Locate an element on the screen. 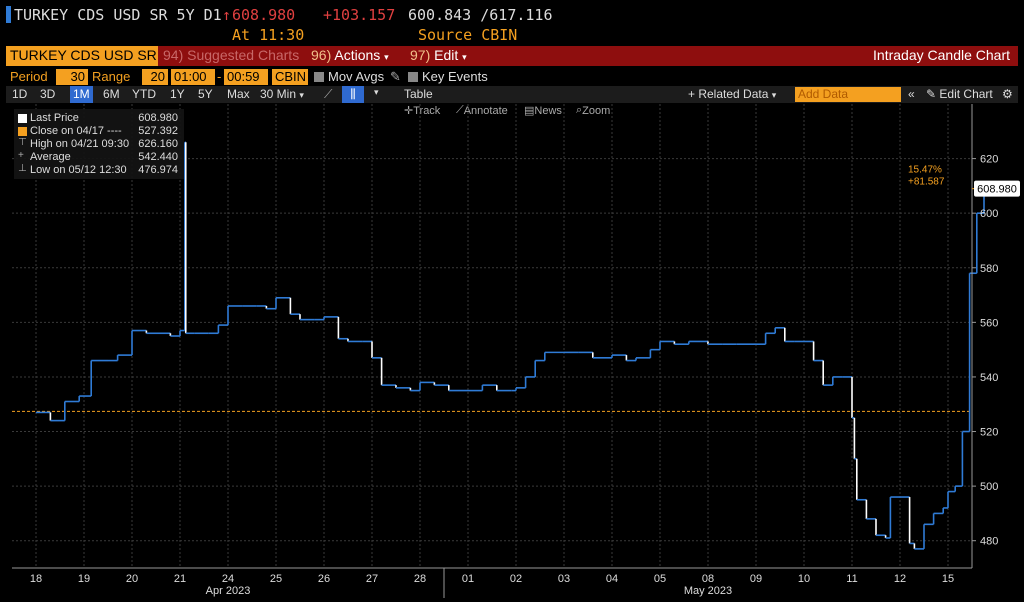  chart-annotations: 608.980 15.47%+81.587 is located at coordinates (964, 181).